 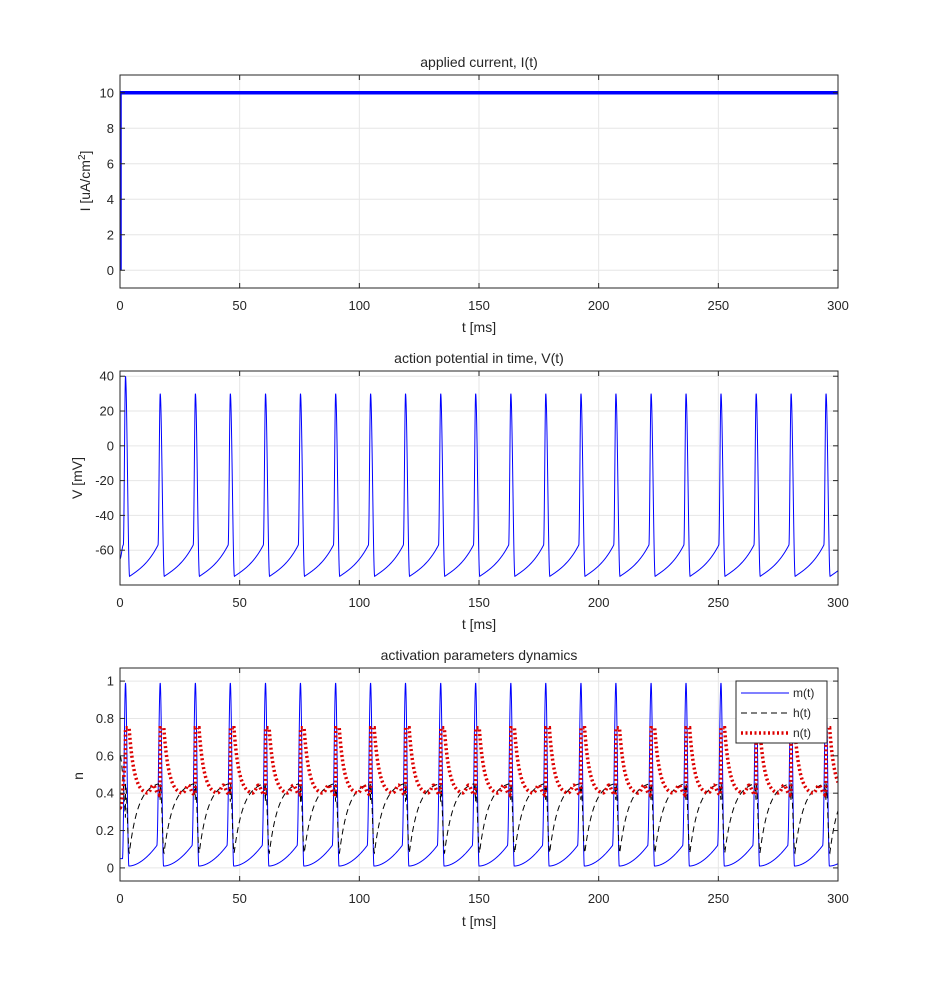 I want to click on gating-y-tick-label: 0.2, so click(x=105, y=830).